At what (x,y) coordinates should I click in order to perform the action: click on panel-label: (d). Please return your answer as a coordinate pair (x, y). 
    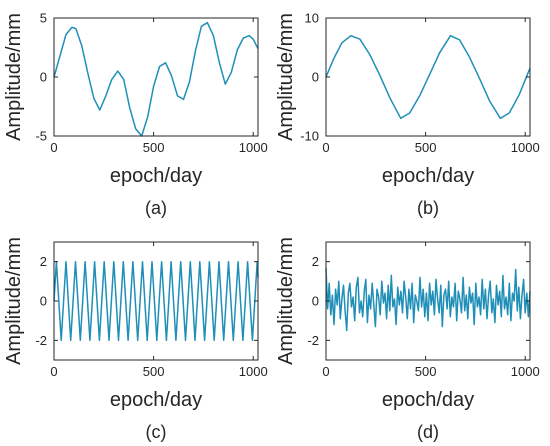
    Looking at the image, I should click on (428, 432).